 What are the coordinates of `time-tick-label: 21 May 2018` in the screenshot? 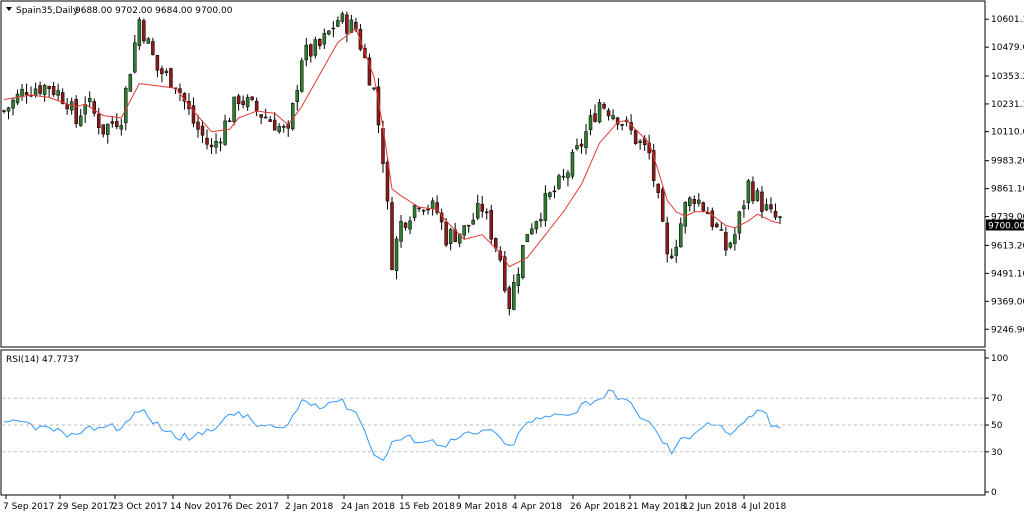 It's located at (656, 507).